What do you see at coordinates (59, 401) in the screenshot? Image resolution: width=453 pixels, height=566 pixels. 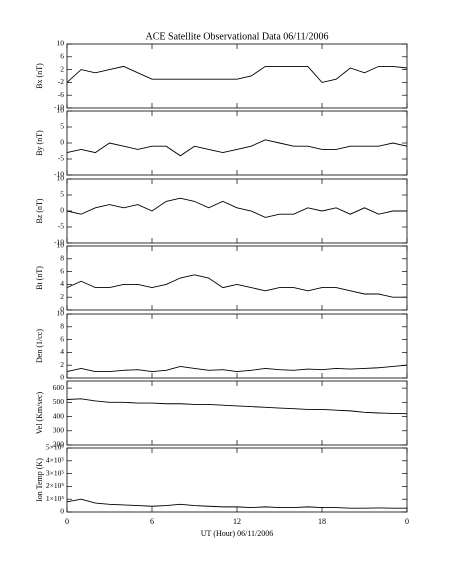 I see `y-tick-label: 500` at bounding box center [59, 401].